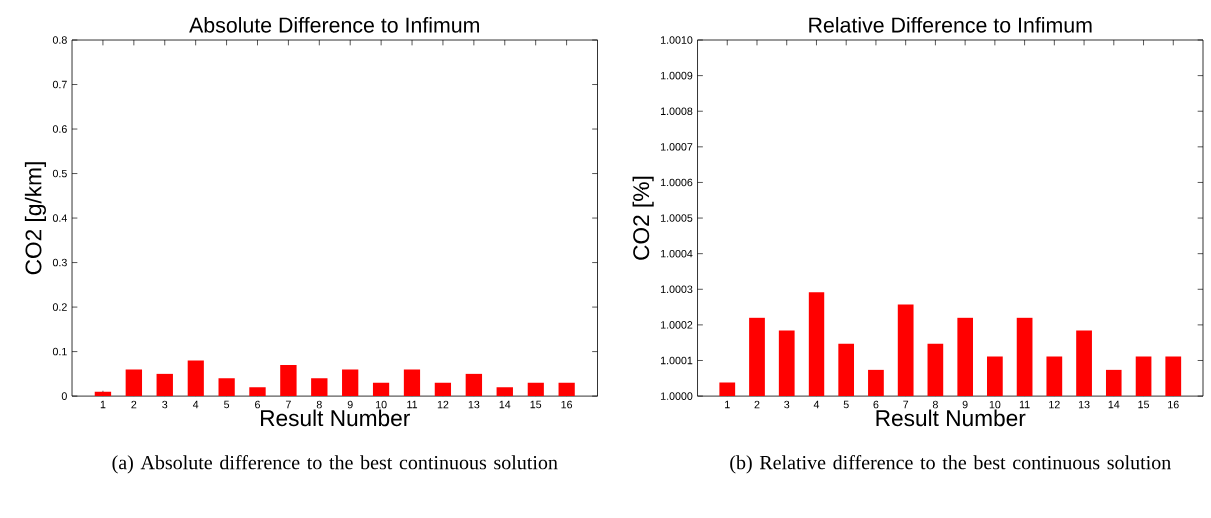 This screenshot has width=1211, height=518. I want to click on y-tick-label: 0.8, so click(59, 40).